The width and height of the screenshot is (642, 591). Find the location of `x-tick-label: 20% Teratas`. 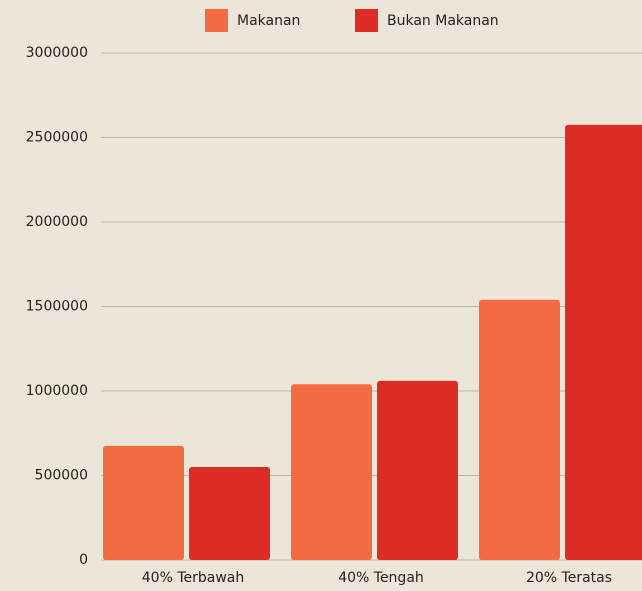

x-tick-label: 20% Teratas is located at coordinates (569, 578).